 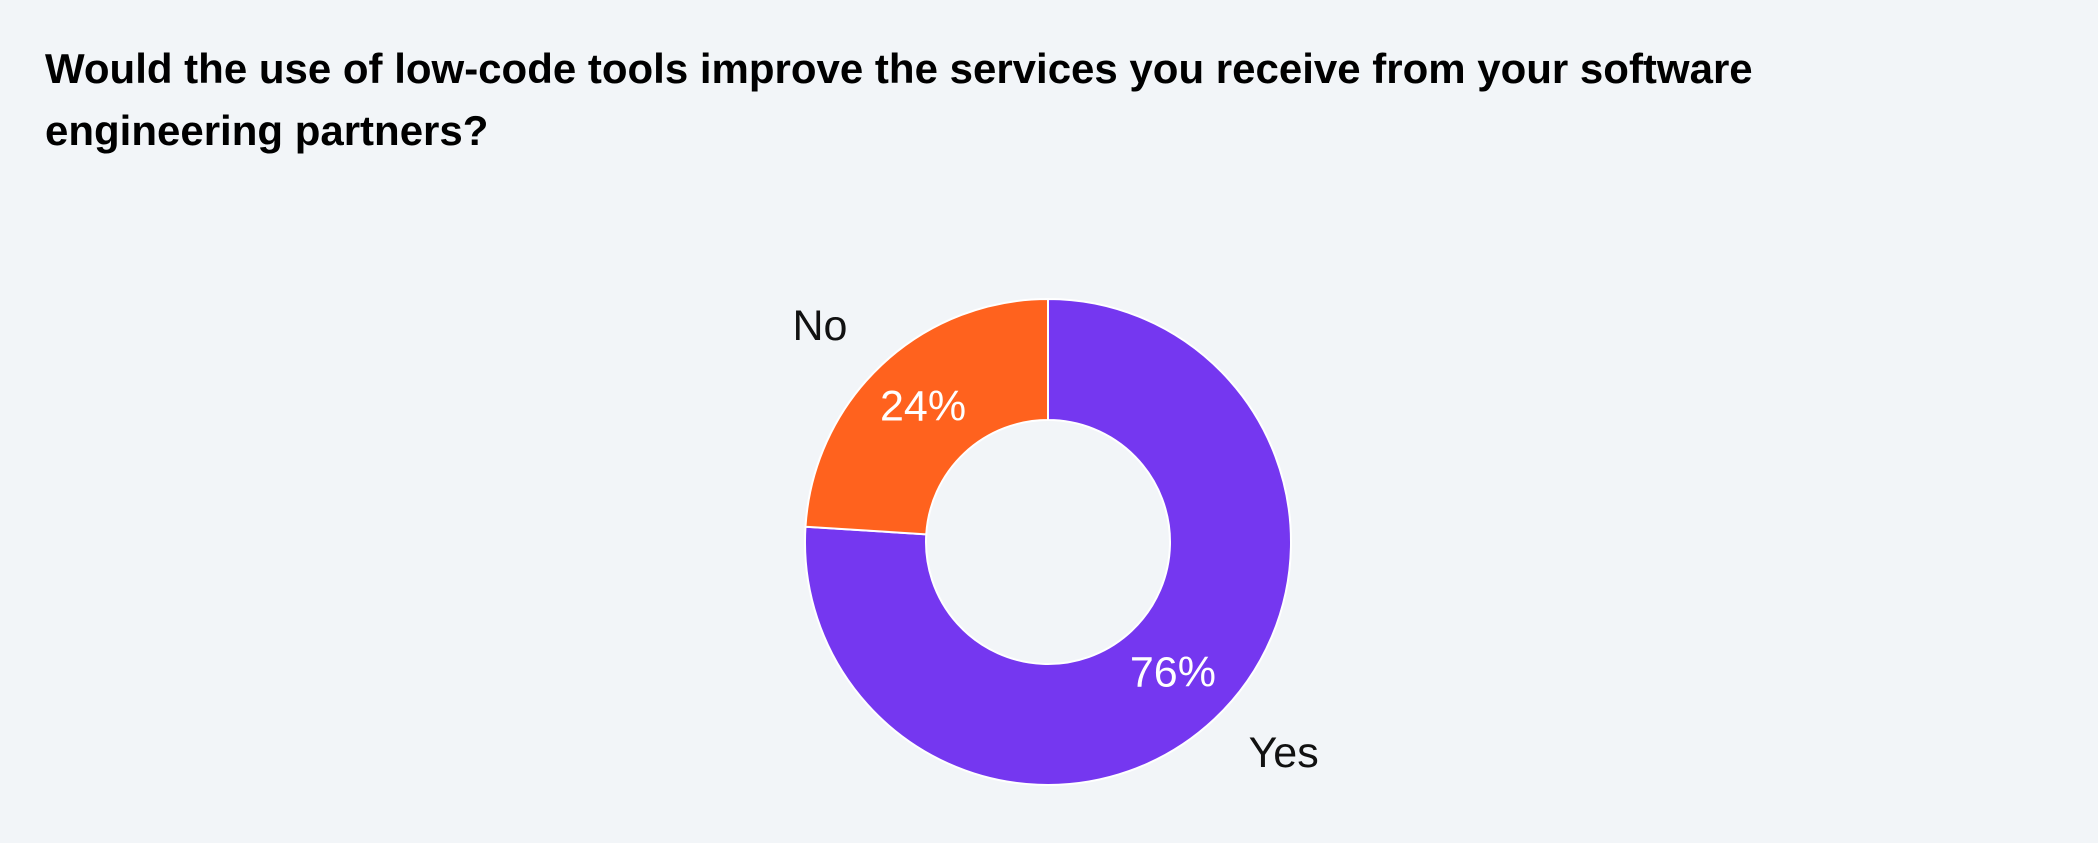 I want to click on value-label: 76%, so click(x=1173, y=672).